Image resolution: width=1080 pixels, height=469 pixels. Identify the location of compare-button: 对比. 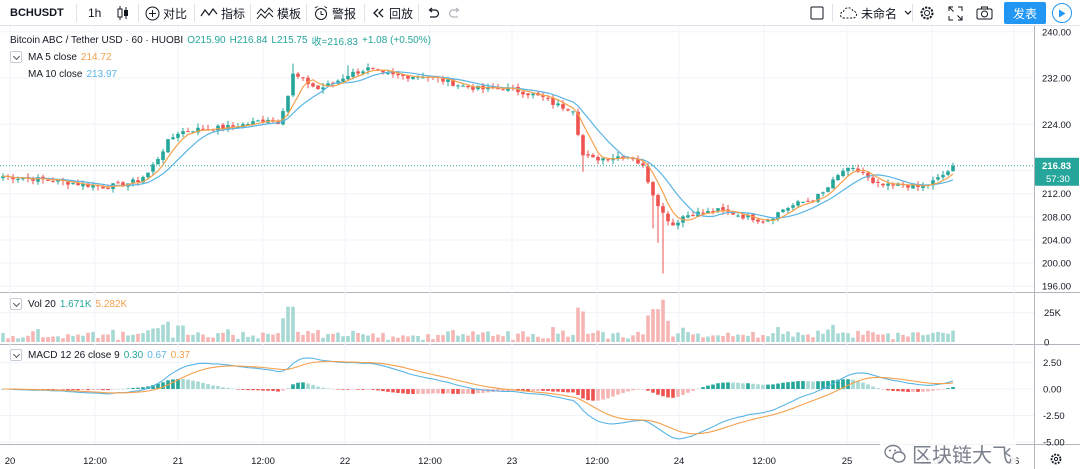
(166, 13).